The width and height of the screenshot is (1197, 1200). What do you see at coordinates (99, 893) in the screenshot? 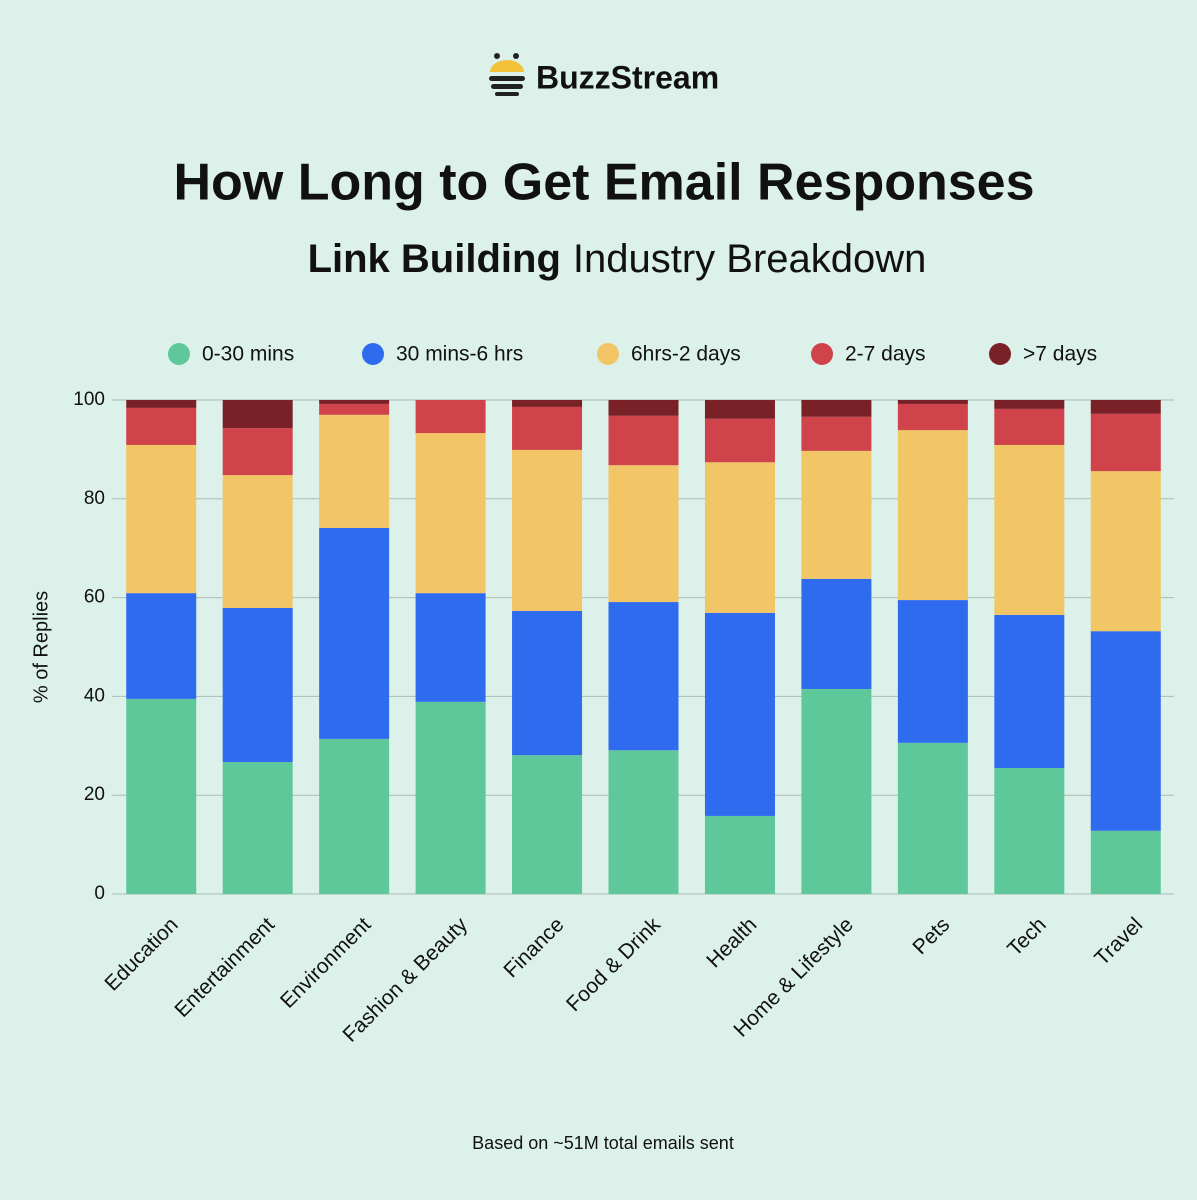
I see `y-tick-label: 0` at bounding box center [99, 893].